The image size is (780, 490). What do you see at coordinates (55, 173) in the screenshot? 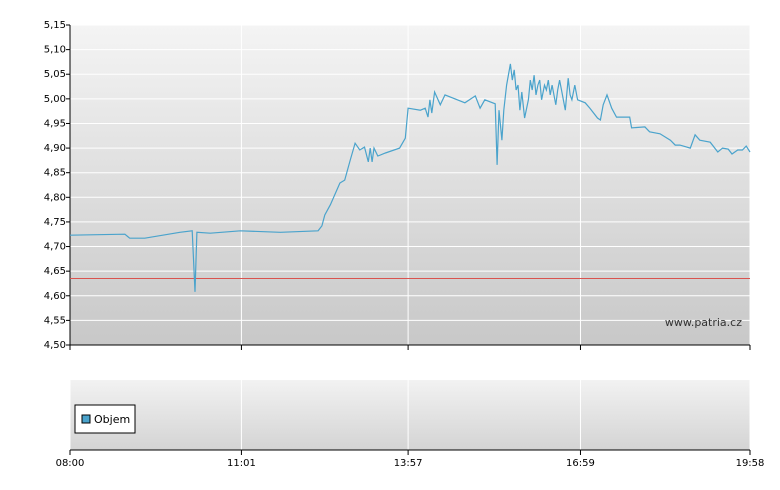
I see `y-tick-label: 4,85` at bounding box center [55, 173].